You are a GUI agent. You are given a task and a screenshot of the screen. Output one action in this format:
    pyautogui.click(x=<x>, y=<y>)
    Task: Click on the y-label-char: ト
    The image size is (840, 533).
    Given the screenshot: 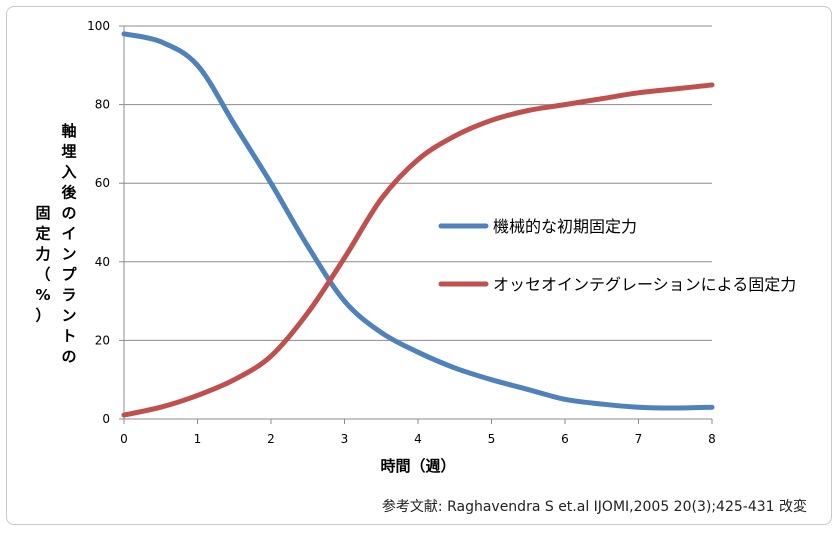 What is the action you would take?
    pyautogui.click(x=68, y=336)
    